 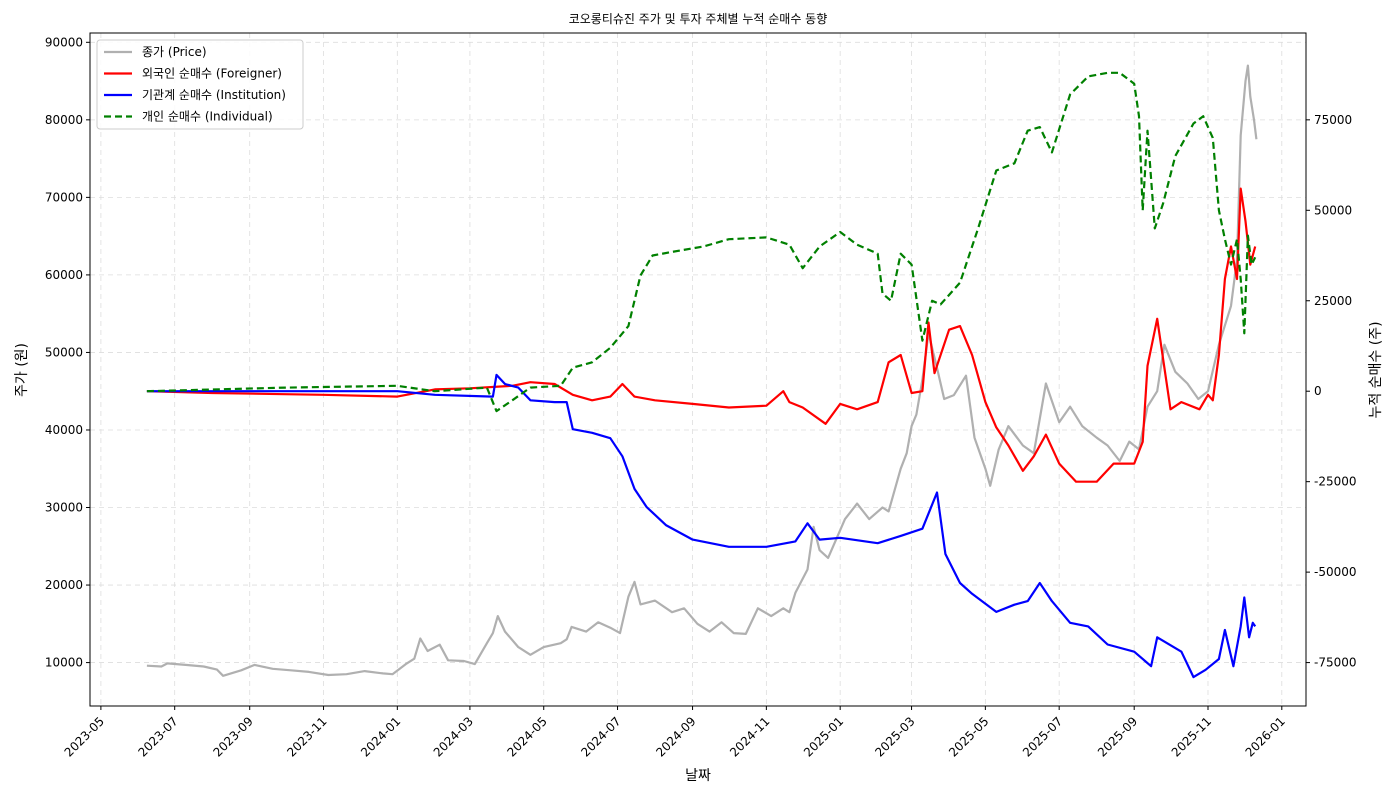 What do you see at coordinates (1335, 482) in the screenshot?
I see `right-y-tick-label: -25000` at bounding box center [1335, 482].